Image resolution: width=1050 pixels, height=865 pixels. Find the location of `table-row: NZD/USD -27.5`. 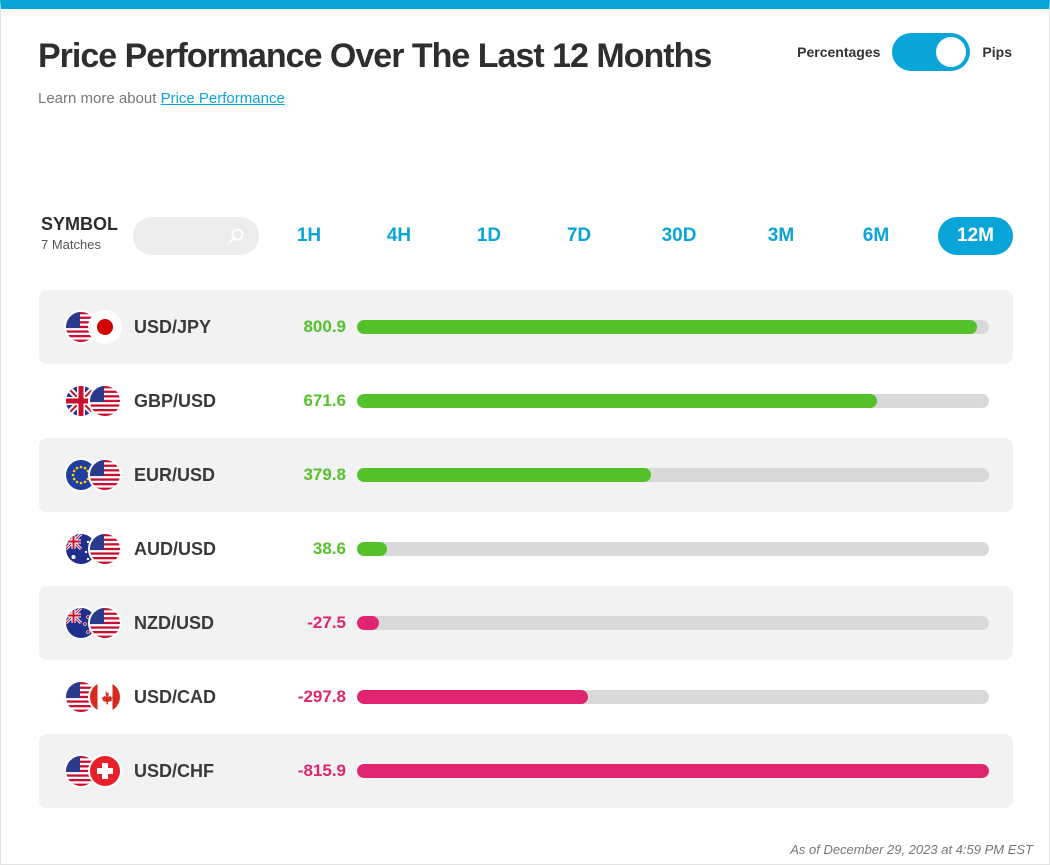

table-row: NZD/USD -27.5 is located at coordinates (526, 623).